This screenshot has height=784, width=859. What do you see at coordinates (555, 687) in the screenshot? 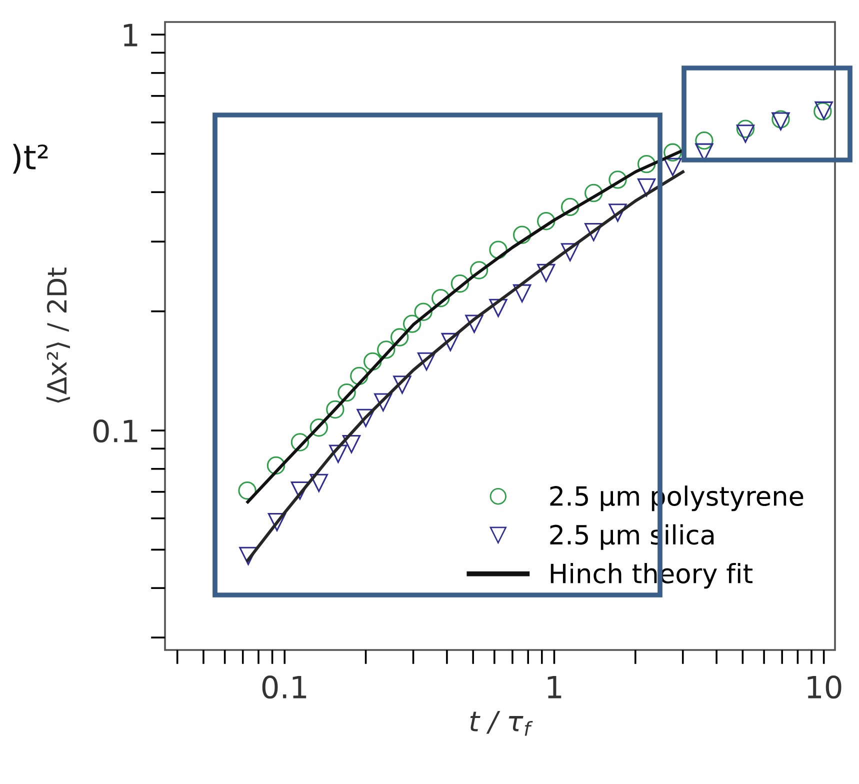
I see `x-tick-label: 1` at bounding box center [555, 687].